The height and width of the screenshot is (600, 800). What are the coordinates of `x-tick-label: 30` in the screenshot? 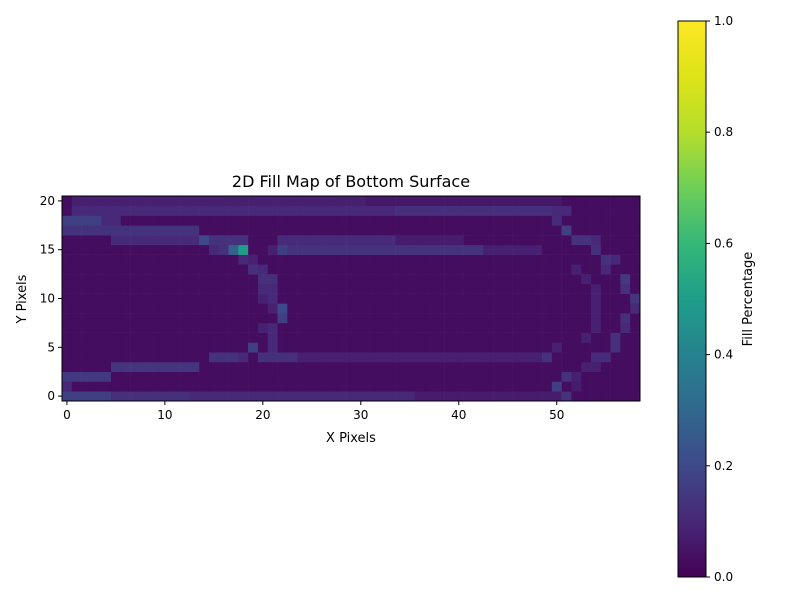 It's located at (360, 415).